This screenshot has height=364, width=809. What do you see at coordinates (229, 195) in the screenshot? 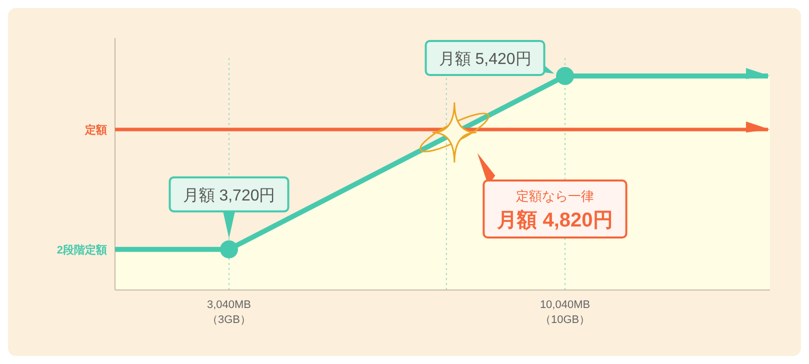
I see `annotation: 月額 3,720円` at bounding box center [229, 195].